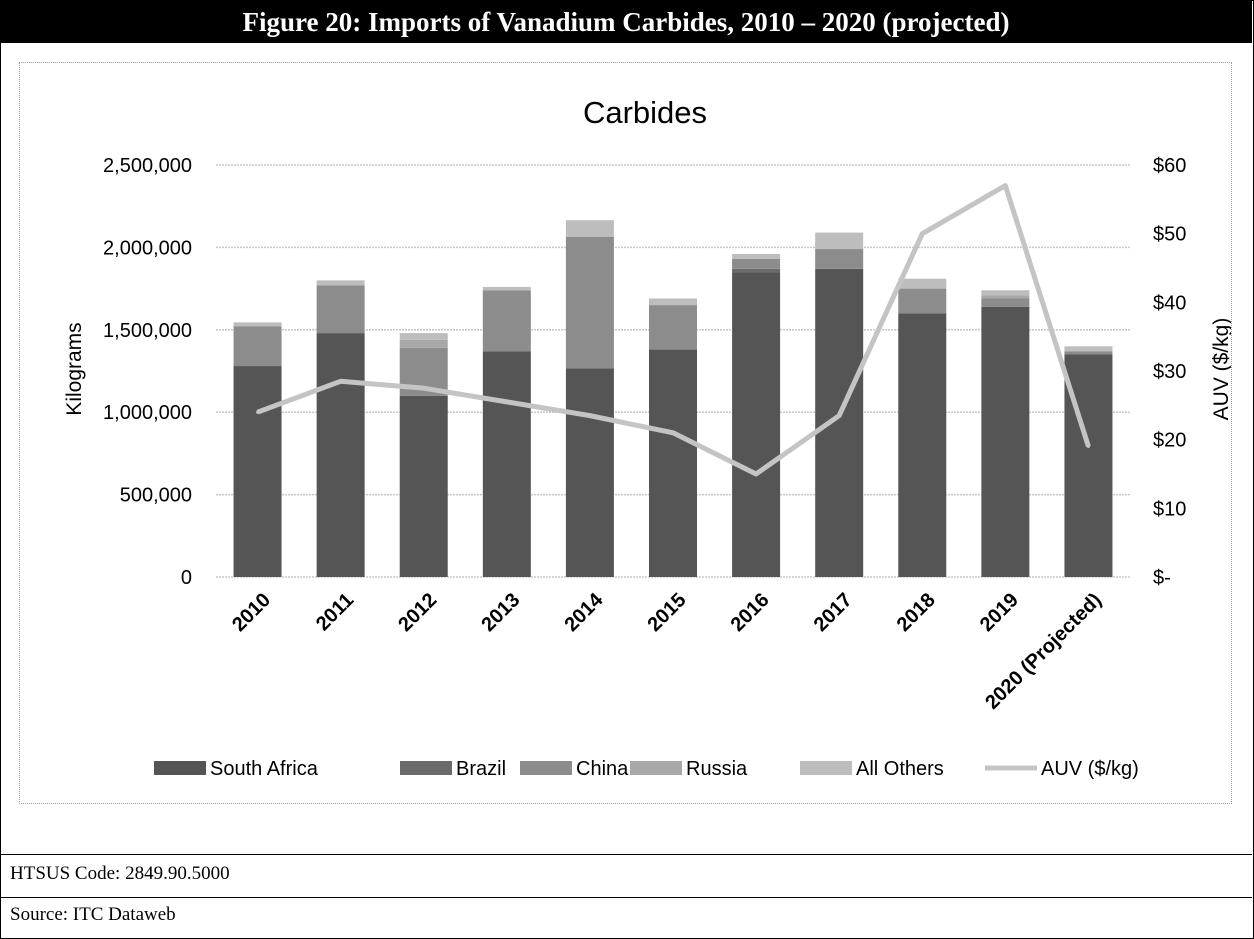  What do you see at coordinates (916, 612) in the screenshot?
I see `x-tick-label: 2018` at bounding box center [916, 612].